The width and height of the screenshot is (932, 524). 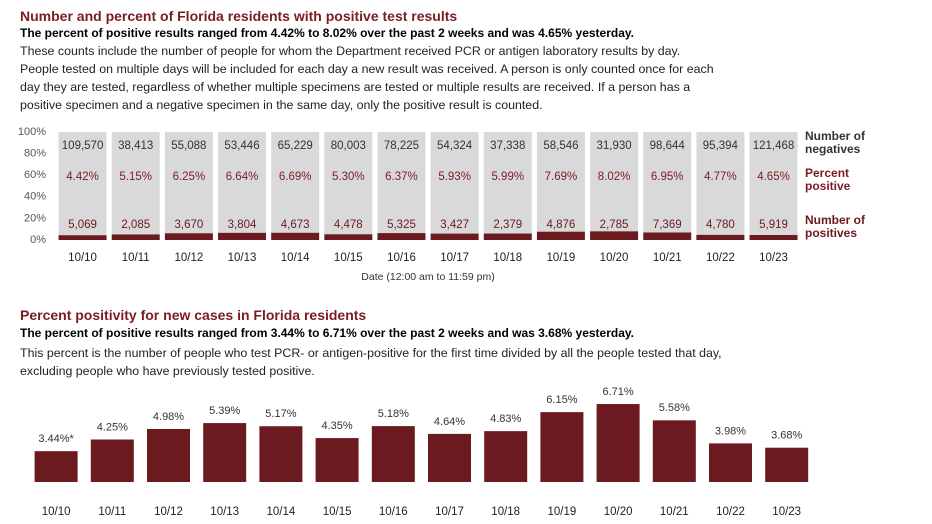 What do you see at coordinates (835, 226) in the screenshot?
I see `legend-label: Number of positives` at bounding box center [835, 226].